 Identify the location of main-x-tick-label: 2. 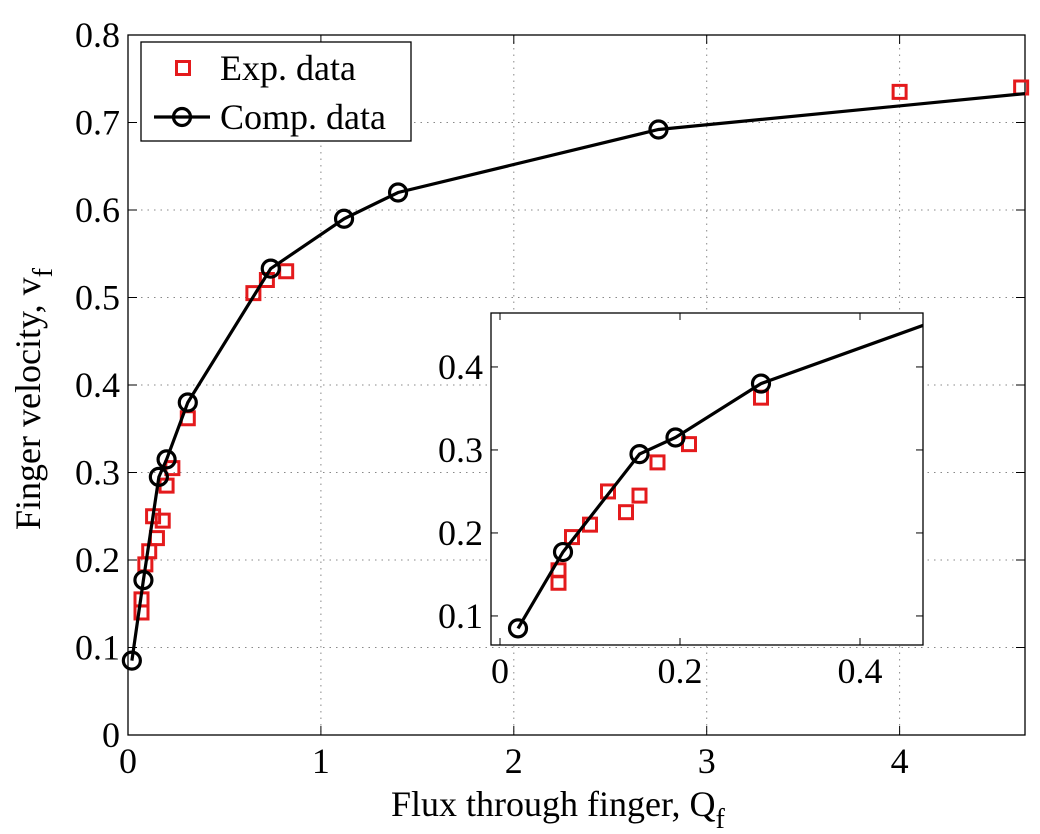
(514, 761).